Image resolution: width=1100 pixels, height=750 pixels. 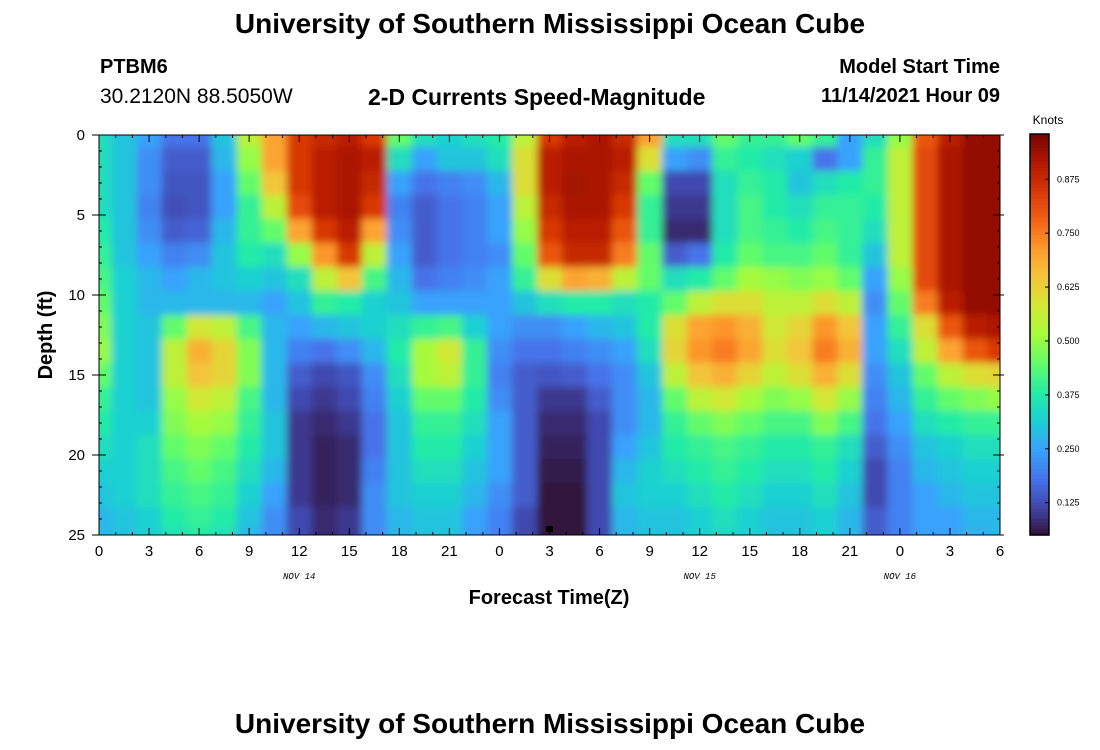 What do you see at coordinates (910, 96) in the screenshot?
I see `model-start-value: 11/14/2021 Hour 09` at bounding box center [910, 96].